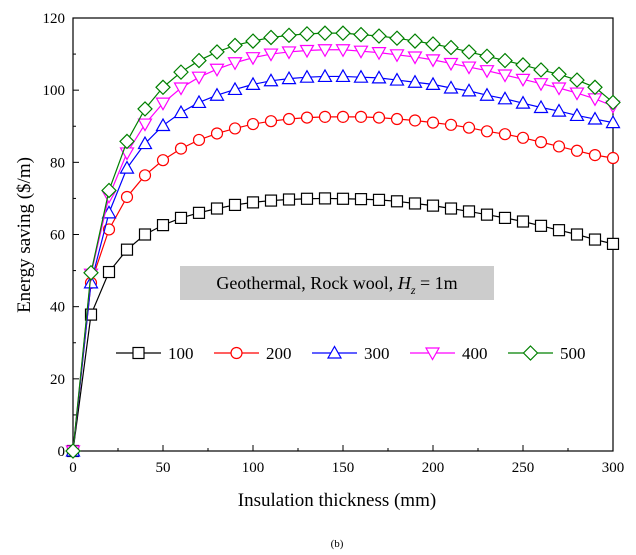 The width and height of the screenshot is (636, 555). Describe the element at coordinates (155, 353) in the screenshot. I see `legend-item-100: 100` at that location.